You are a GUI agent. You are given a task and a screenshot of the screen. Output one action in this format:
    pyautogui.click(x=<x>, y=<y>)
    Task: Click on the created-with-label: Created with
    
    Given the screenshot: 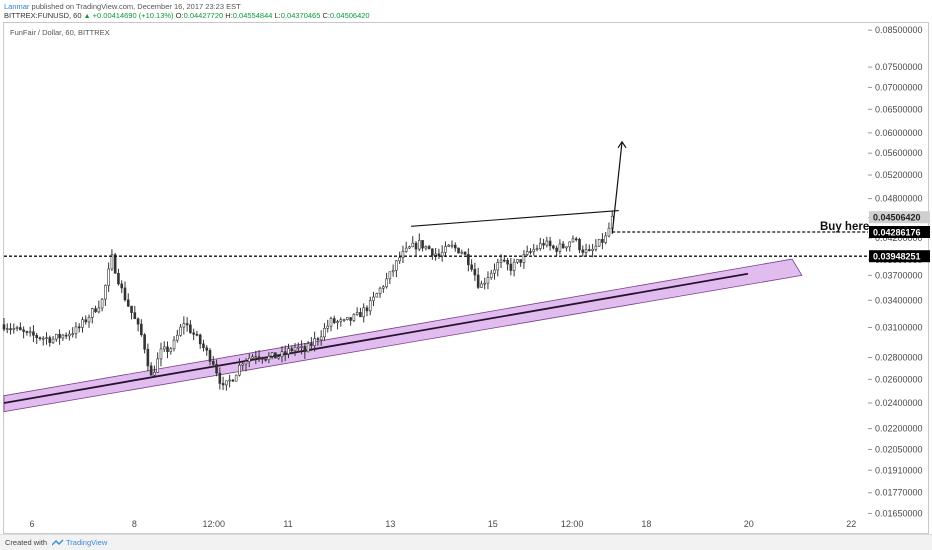 What is the action you would take?
    pyautogui.click(x=26, y=542)
    